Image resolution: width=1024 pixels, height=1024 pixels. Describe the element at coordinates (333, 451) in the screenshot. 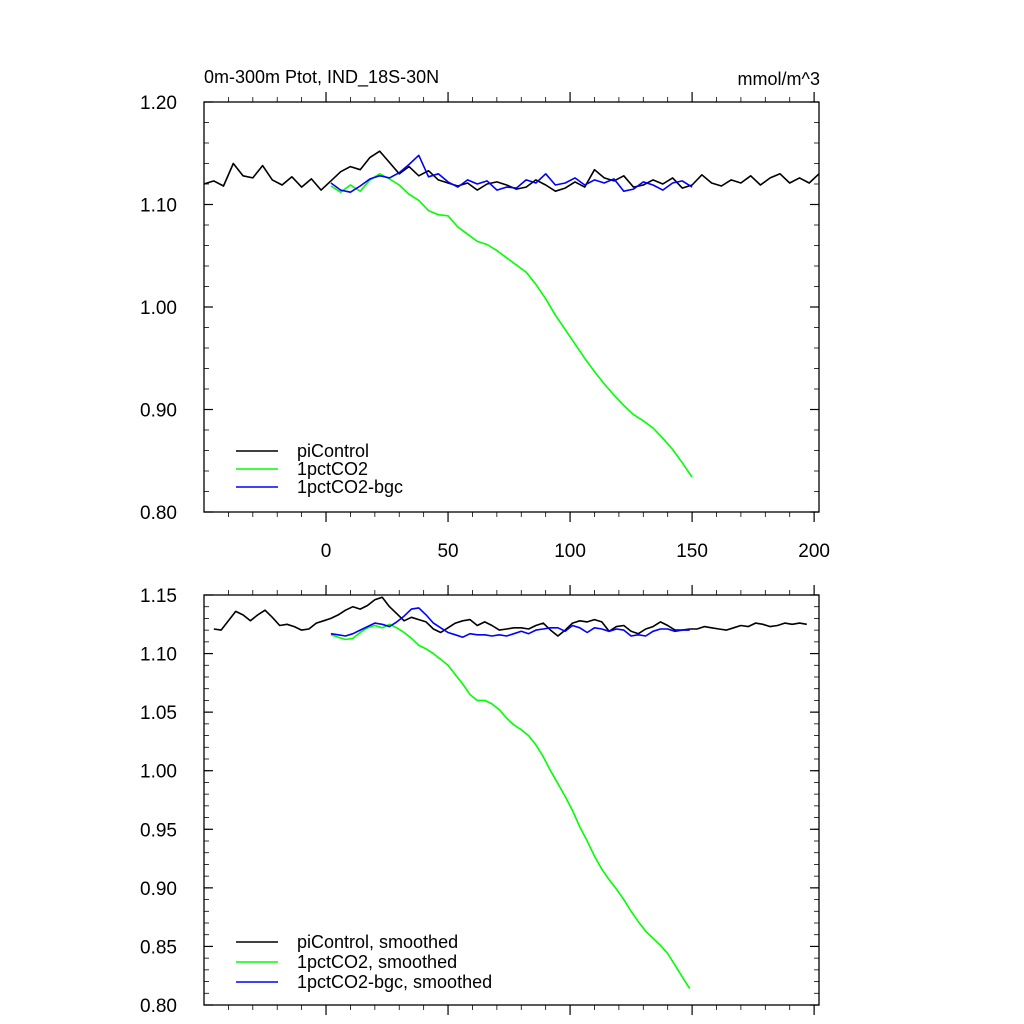

I see `legend-label: piControl` at that location.